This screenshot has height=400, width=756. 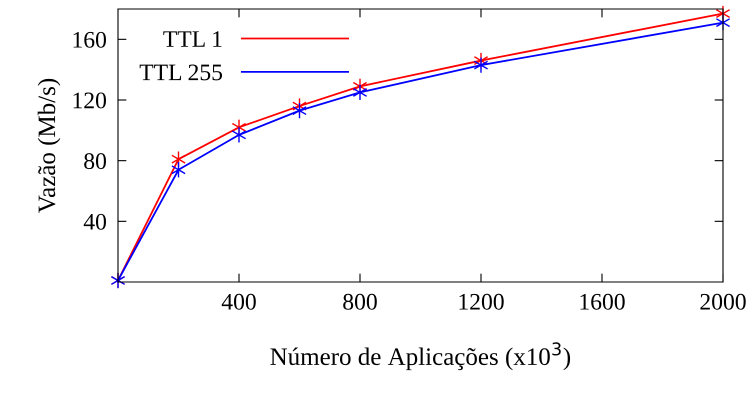 I want to click on y-tick-label: 80, so click(x=95, y=161).